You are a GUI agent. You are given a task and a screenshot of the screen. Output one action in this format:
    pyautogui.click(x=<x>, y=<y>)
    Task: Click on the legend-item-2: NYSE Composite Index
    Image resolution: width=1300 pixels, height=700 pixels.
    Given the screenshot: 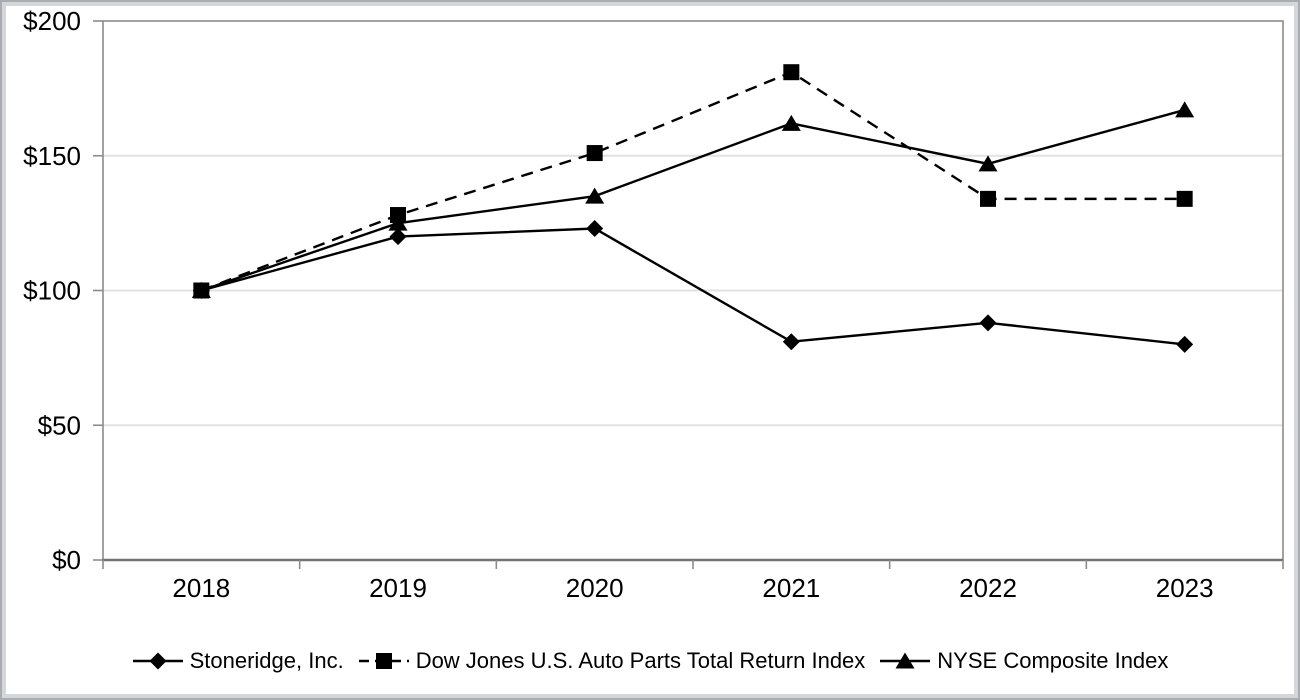 What is the action you would take?
    pyautogui.click(x=1023, y=661)
    